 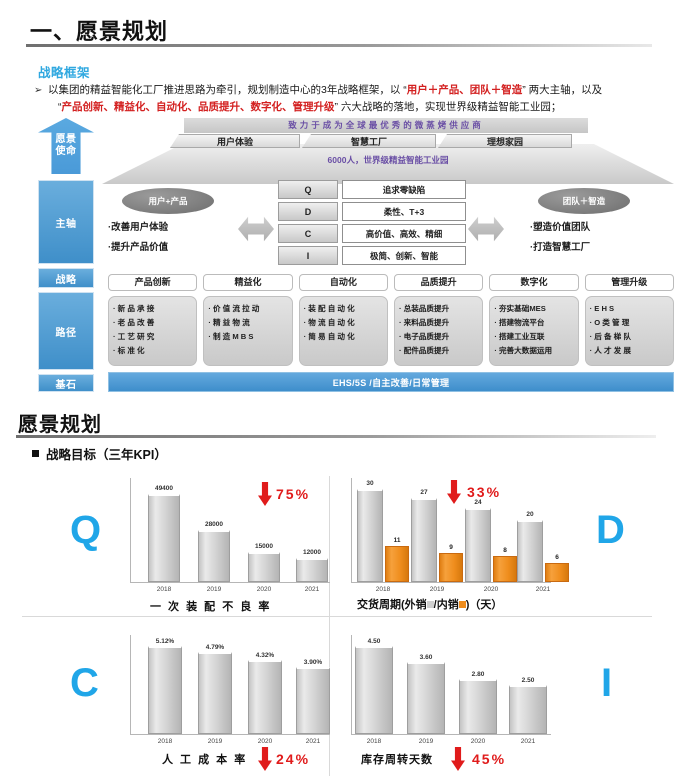 I want to click on chart-q-xaxis, so click(x=230, y=582).